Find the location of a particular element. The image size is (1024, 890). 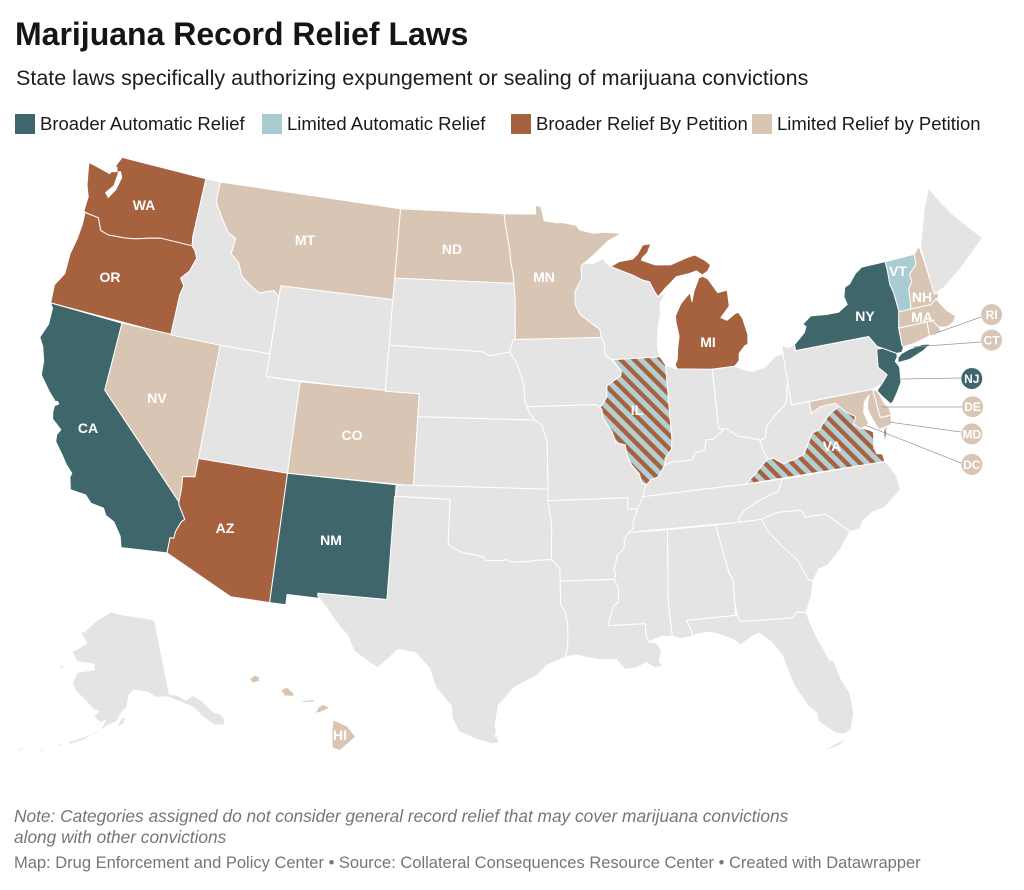

svg-text: MN is located at coordinates (544, 277).